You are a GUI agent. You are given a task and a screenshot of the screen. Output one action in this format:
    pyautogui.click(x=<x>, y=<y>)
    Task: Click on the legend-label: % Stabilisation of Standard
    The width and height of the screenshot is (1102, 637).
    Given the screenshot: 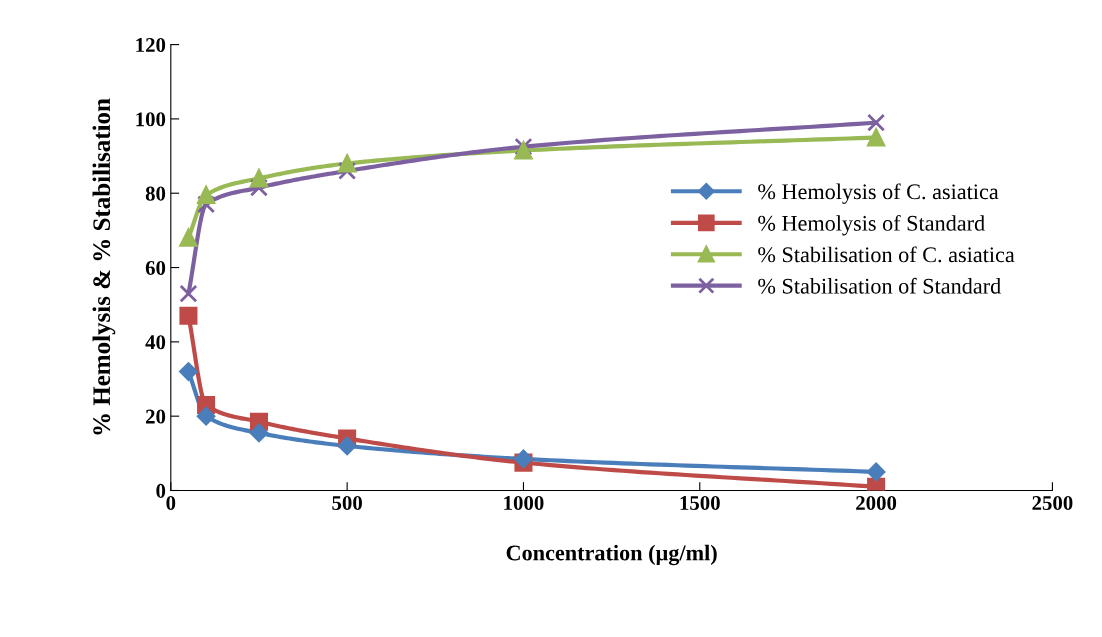 What is the action you would take?
    pyautogui.click(x=879, y=285)
    